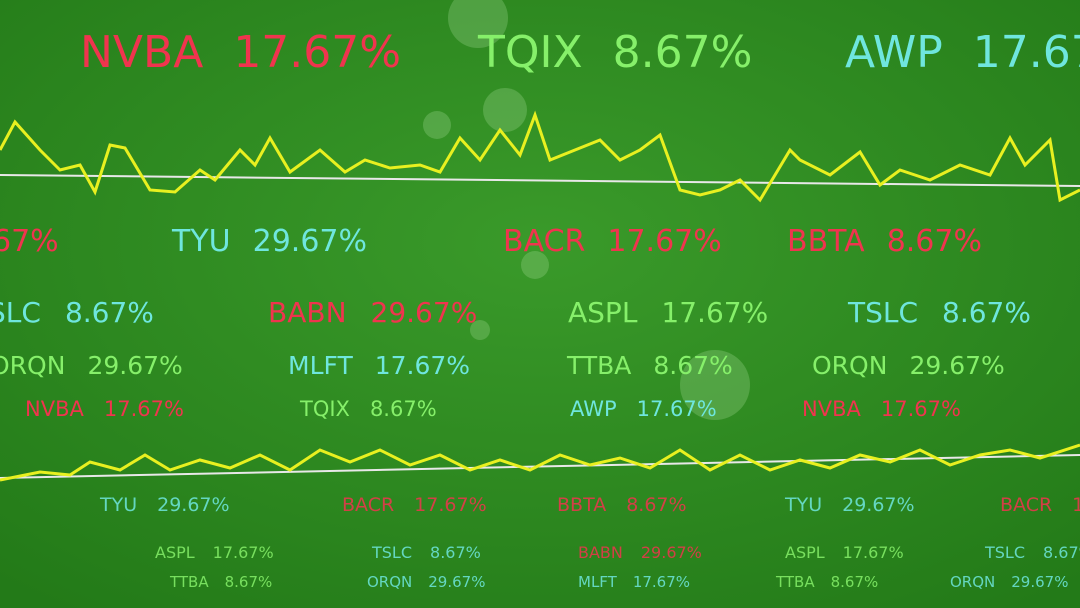 The image size is (1080, 608). What do you see at coordinates (581, 505) in the screenshot?
I see `ticker-symbol: BBTA` at bounding box center [581, 505].